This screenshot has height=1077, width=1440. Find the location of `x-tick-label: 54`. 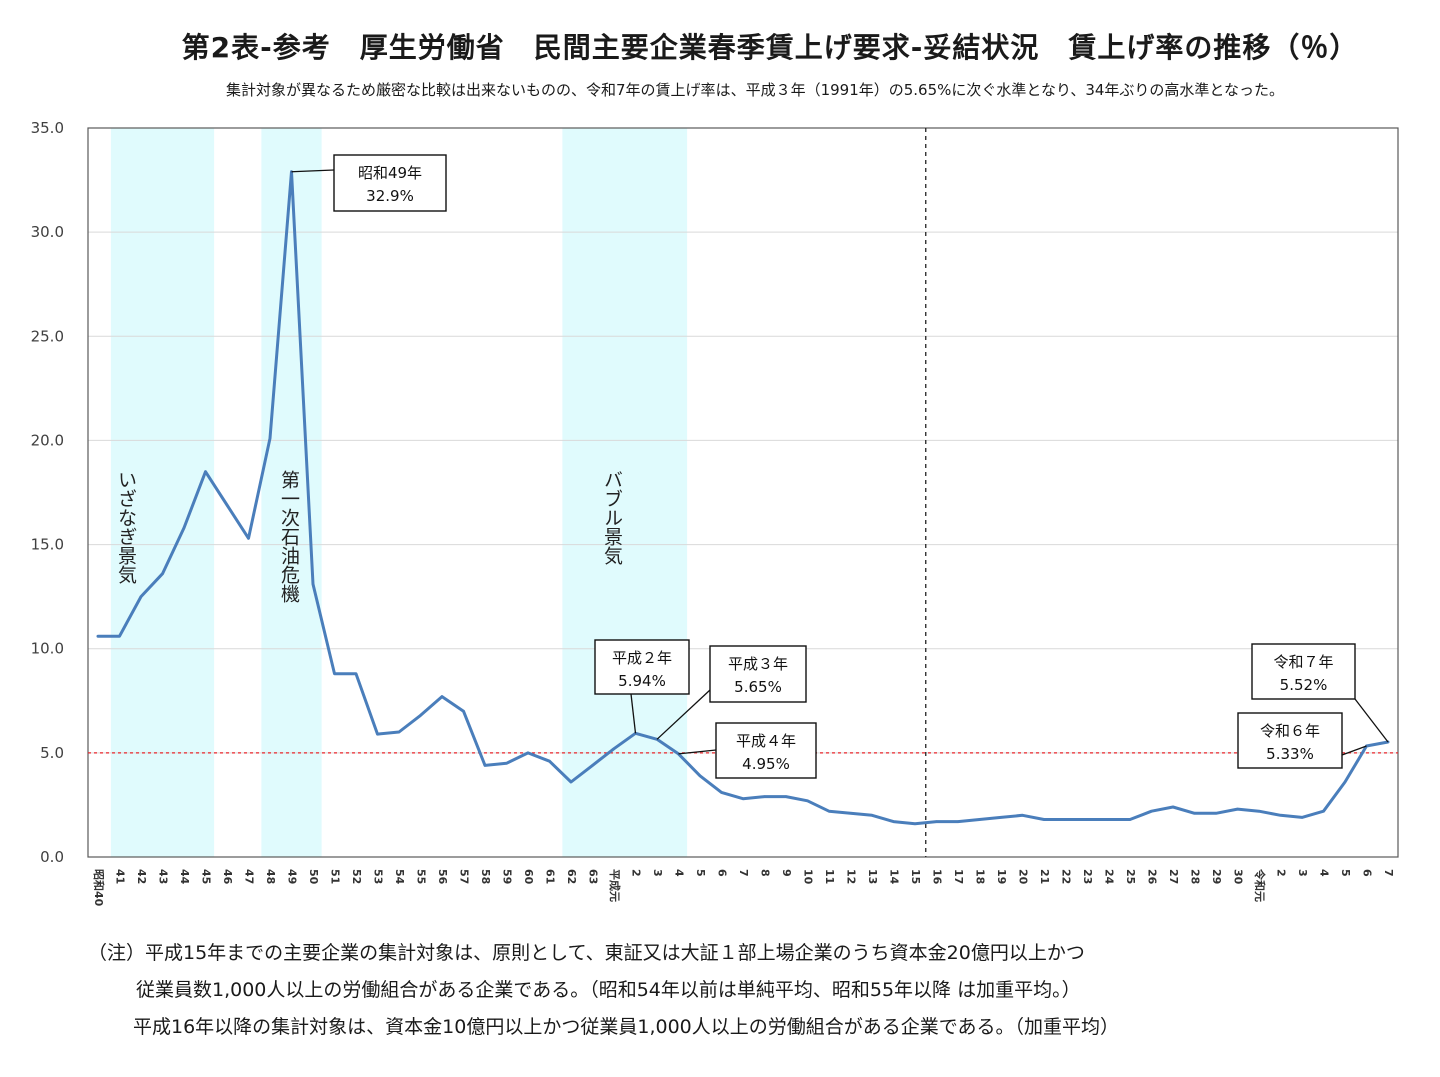

x-tick-label: 54 is located at coordinates (399, 877).